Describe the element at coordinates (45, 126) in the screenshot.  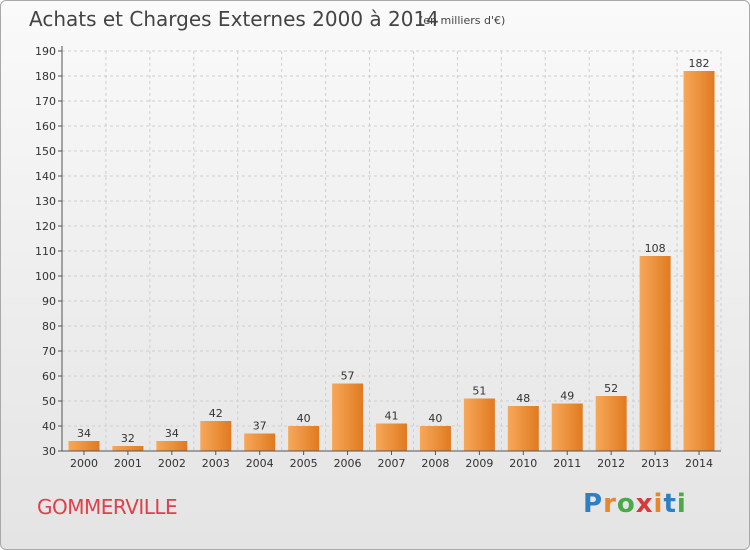
I see `y-tick-label: 160` at that location.